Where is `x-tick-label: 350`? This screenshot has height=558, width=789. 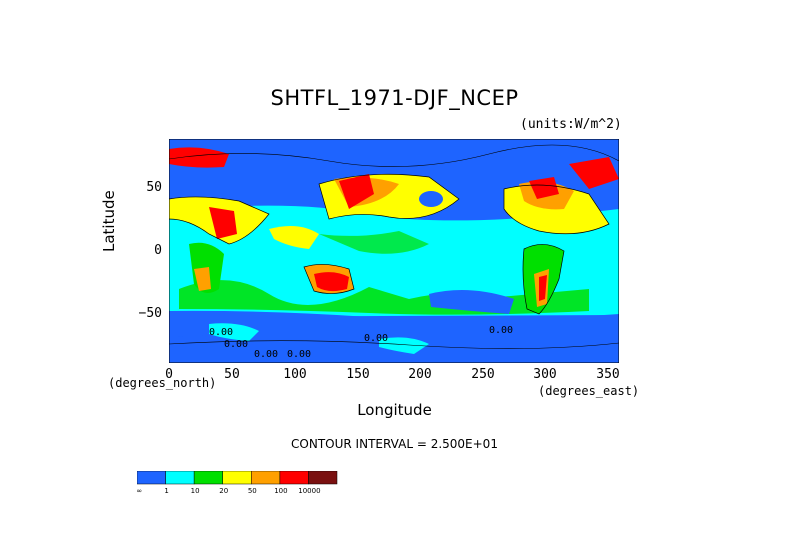 x-tick-label: 350 is located at coordinates (608, 374).